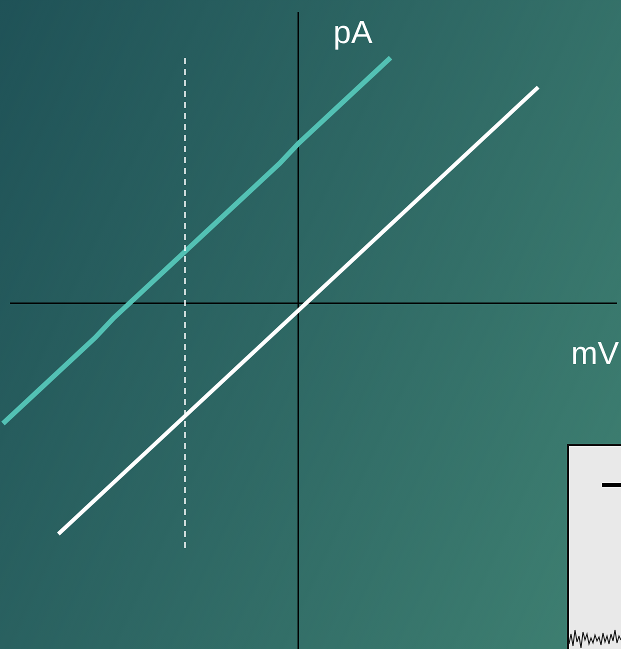  Describe the element at coordinates (353, 32) in the screenshot. I see `y-axis-title: pA` at that location.